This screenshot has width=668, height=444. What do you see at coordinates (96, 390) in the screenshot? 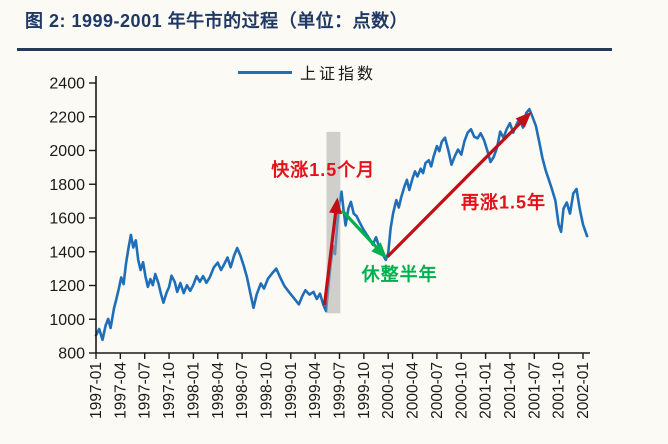
I see `x-tick-label: 1997-01` at bounding box center [96, 390].